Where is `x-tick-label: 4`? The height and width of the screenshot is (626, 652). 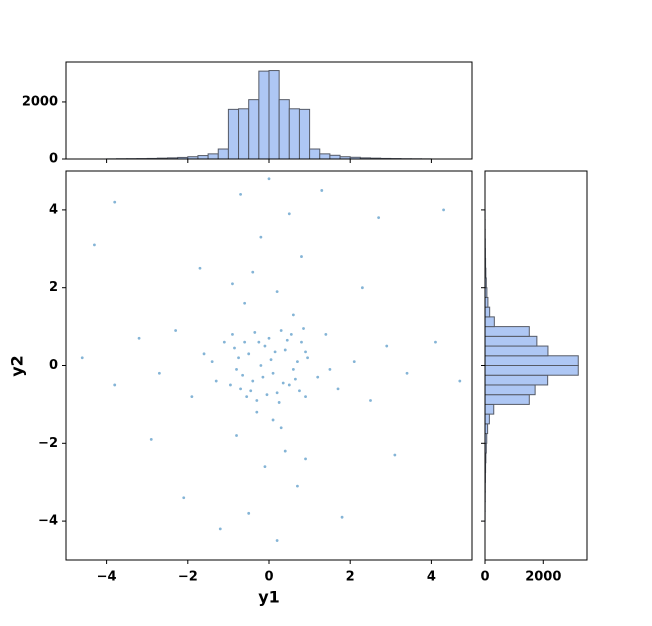
x-tick-label: 4 is located at coordinates (431, 577).